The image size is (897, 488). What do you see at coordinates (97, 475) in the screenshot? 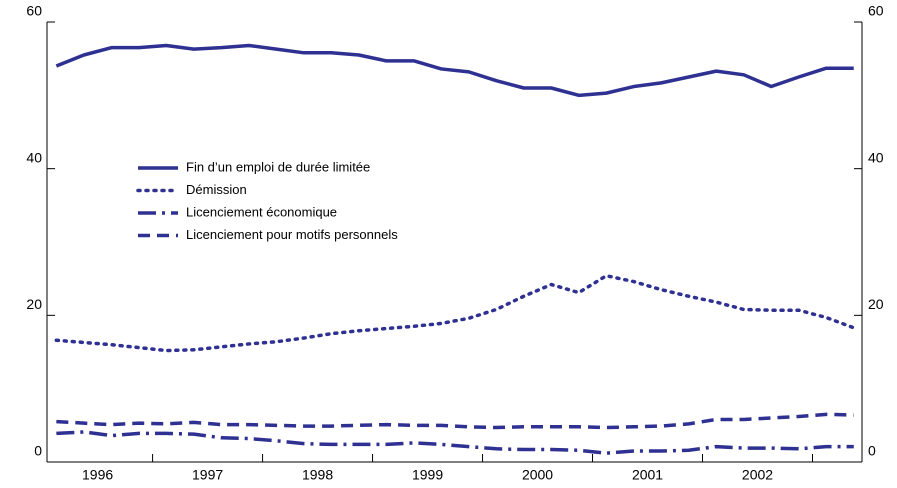
I see `x-tick-label: 1996` at bounding box center [97, 475].